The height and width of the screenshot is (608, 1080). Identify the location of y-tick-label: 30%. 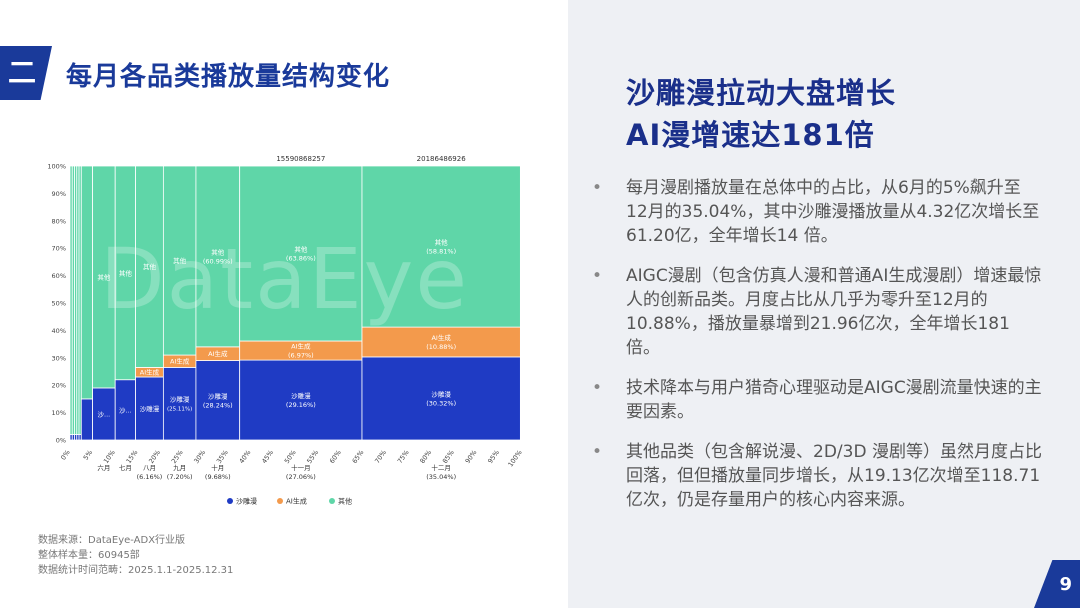
(59, 358).